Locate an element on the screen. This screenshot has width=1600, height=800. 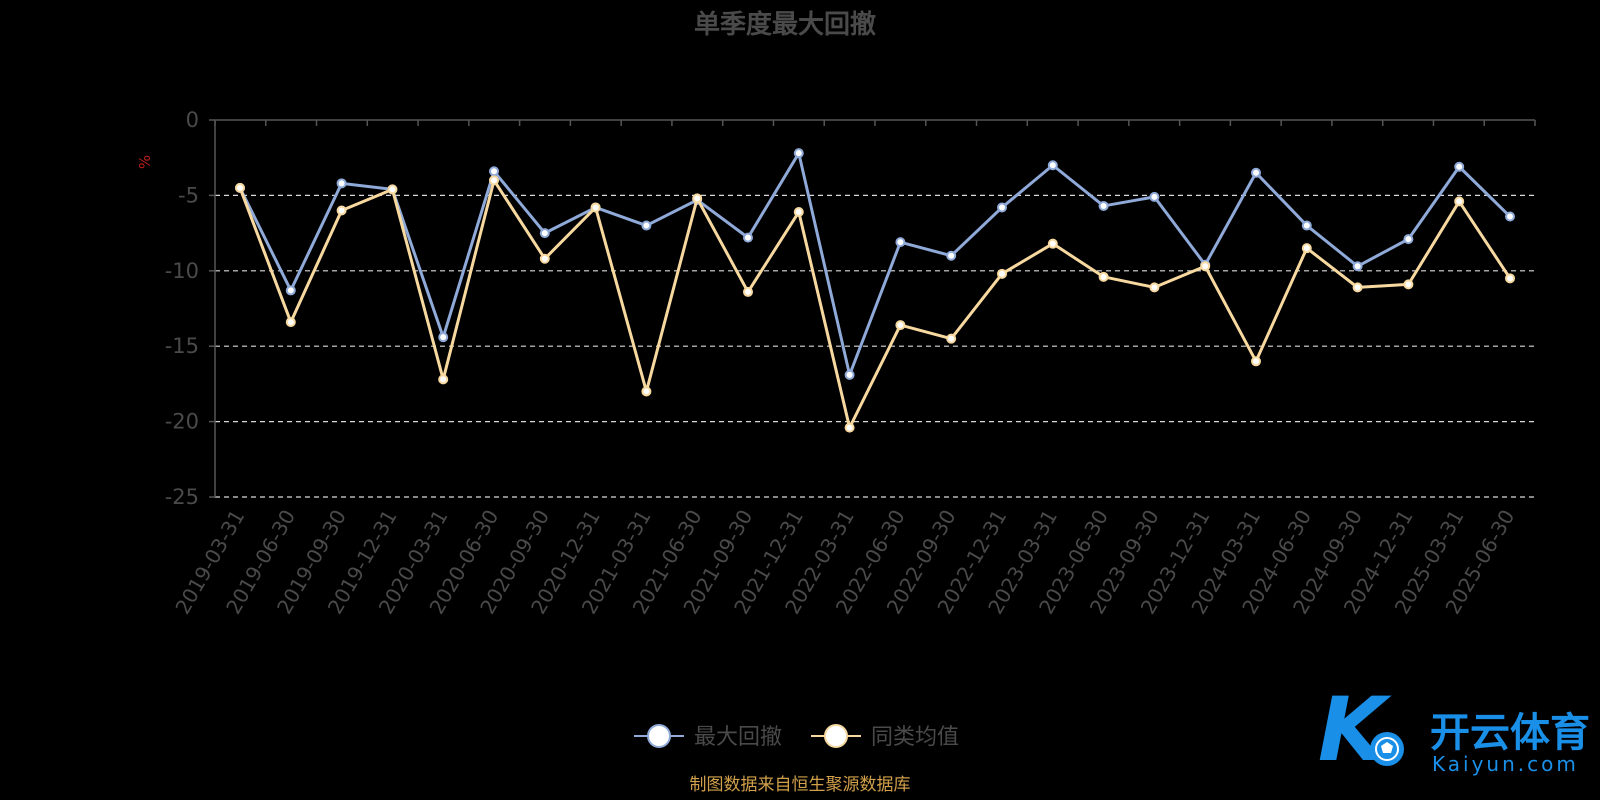
y-tick-label: -10 is located at coordinates (182, 271).